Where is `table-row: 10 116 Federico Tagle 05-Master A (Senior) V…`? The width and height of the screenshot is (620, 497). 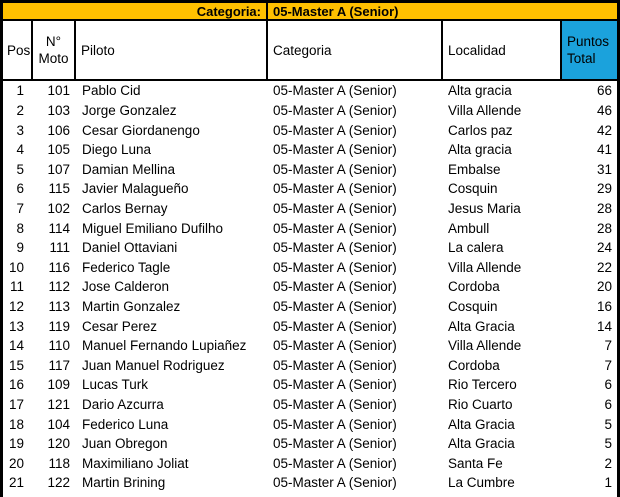
table-row: 10 116 Federico Tagle 05-Master A (Senior) V… is located at coordinates (310, 267).